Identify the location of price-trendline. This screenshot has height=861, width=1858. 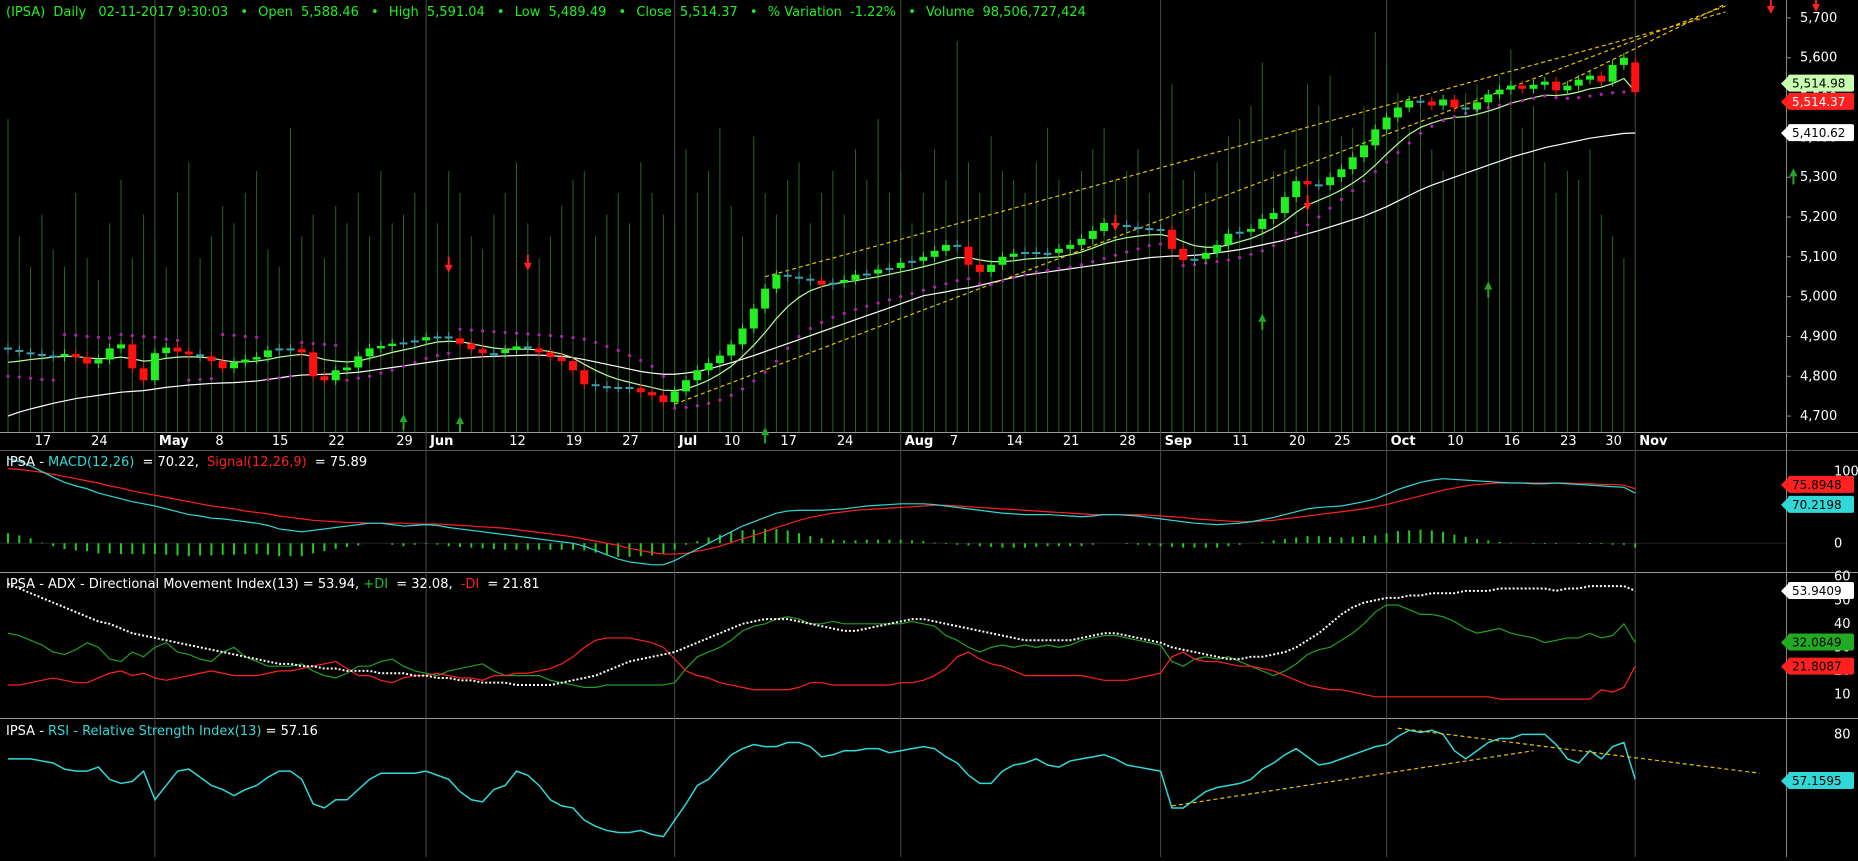
(1640, 46).